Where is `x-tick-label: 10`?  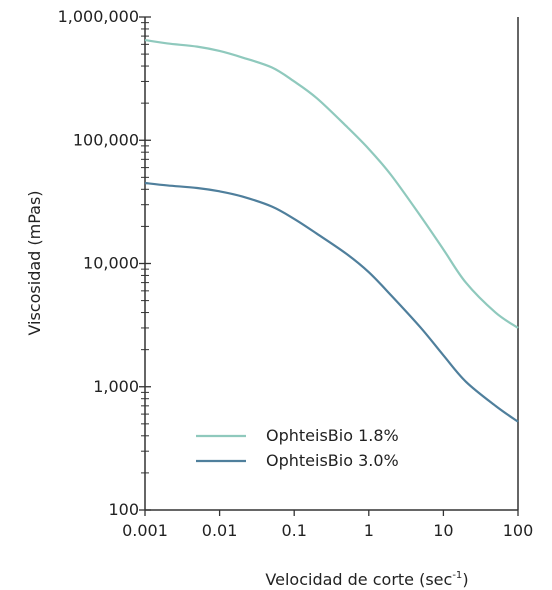
x-tick-label: 10 is located at coordinates (443, 530).